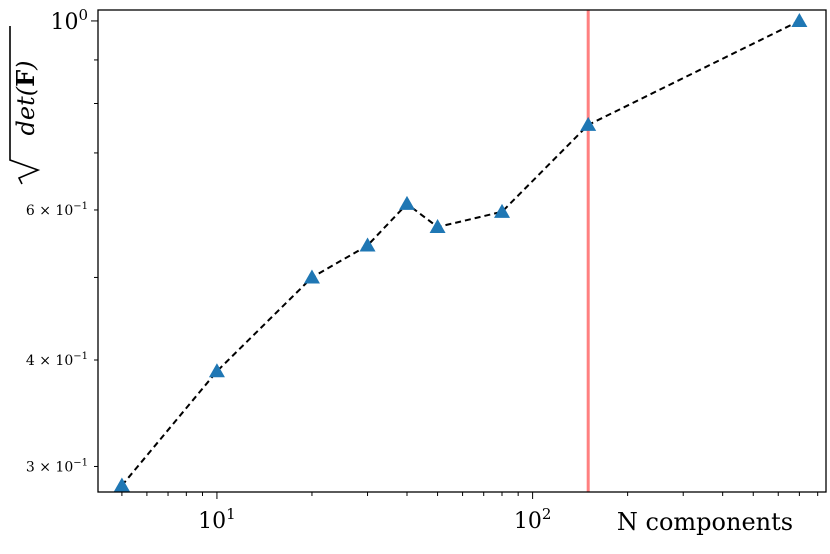 This screenshot has width=830, height=554. Describe the element at coordinates (533, 519) in the screenshot. I see `x-tick-label: 10²` at that location.